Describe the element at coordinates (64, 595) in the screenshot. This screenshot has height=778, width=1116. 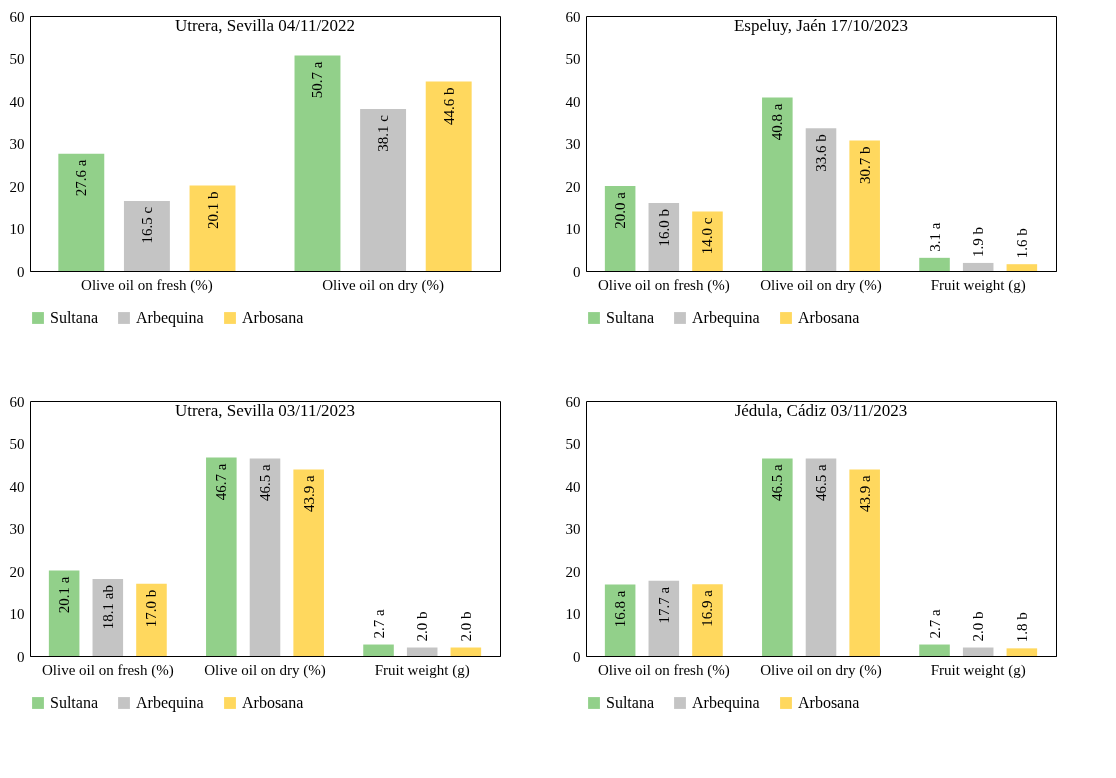
I see `data-label: 20.1 a` at that location.